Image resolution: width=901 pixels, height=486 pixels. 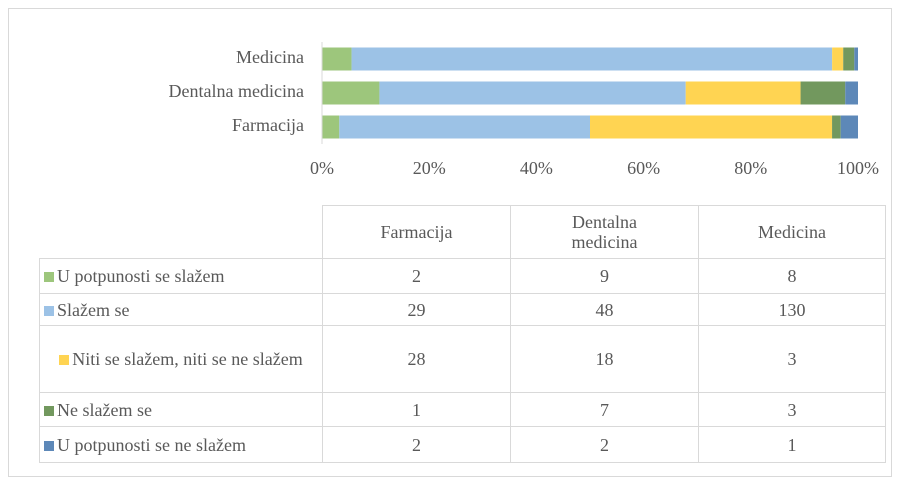 What do you see at coordinates (416, 232) in the screenshot?
I see `column-header: Farmacija` at bounding box center [416, 232].